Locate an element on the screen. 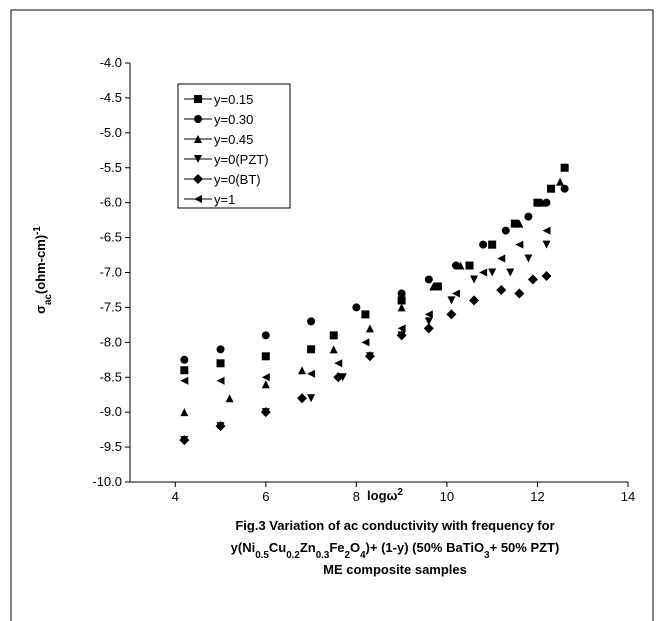 Image resolution: width=664 pixels, height=621 pixels. y-tick-label: -10.0 is located at coordinates (107, 481).